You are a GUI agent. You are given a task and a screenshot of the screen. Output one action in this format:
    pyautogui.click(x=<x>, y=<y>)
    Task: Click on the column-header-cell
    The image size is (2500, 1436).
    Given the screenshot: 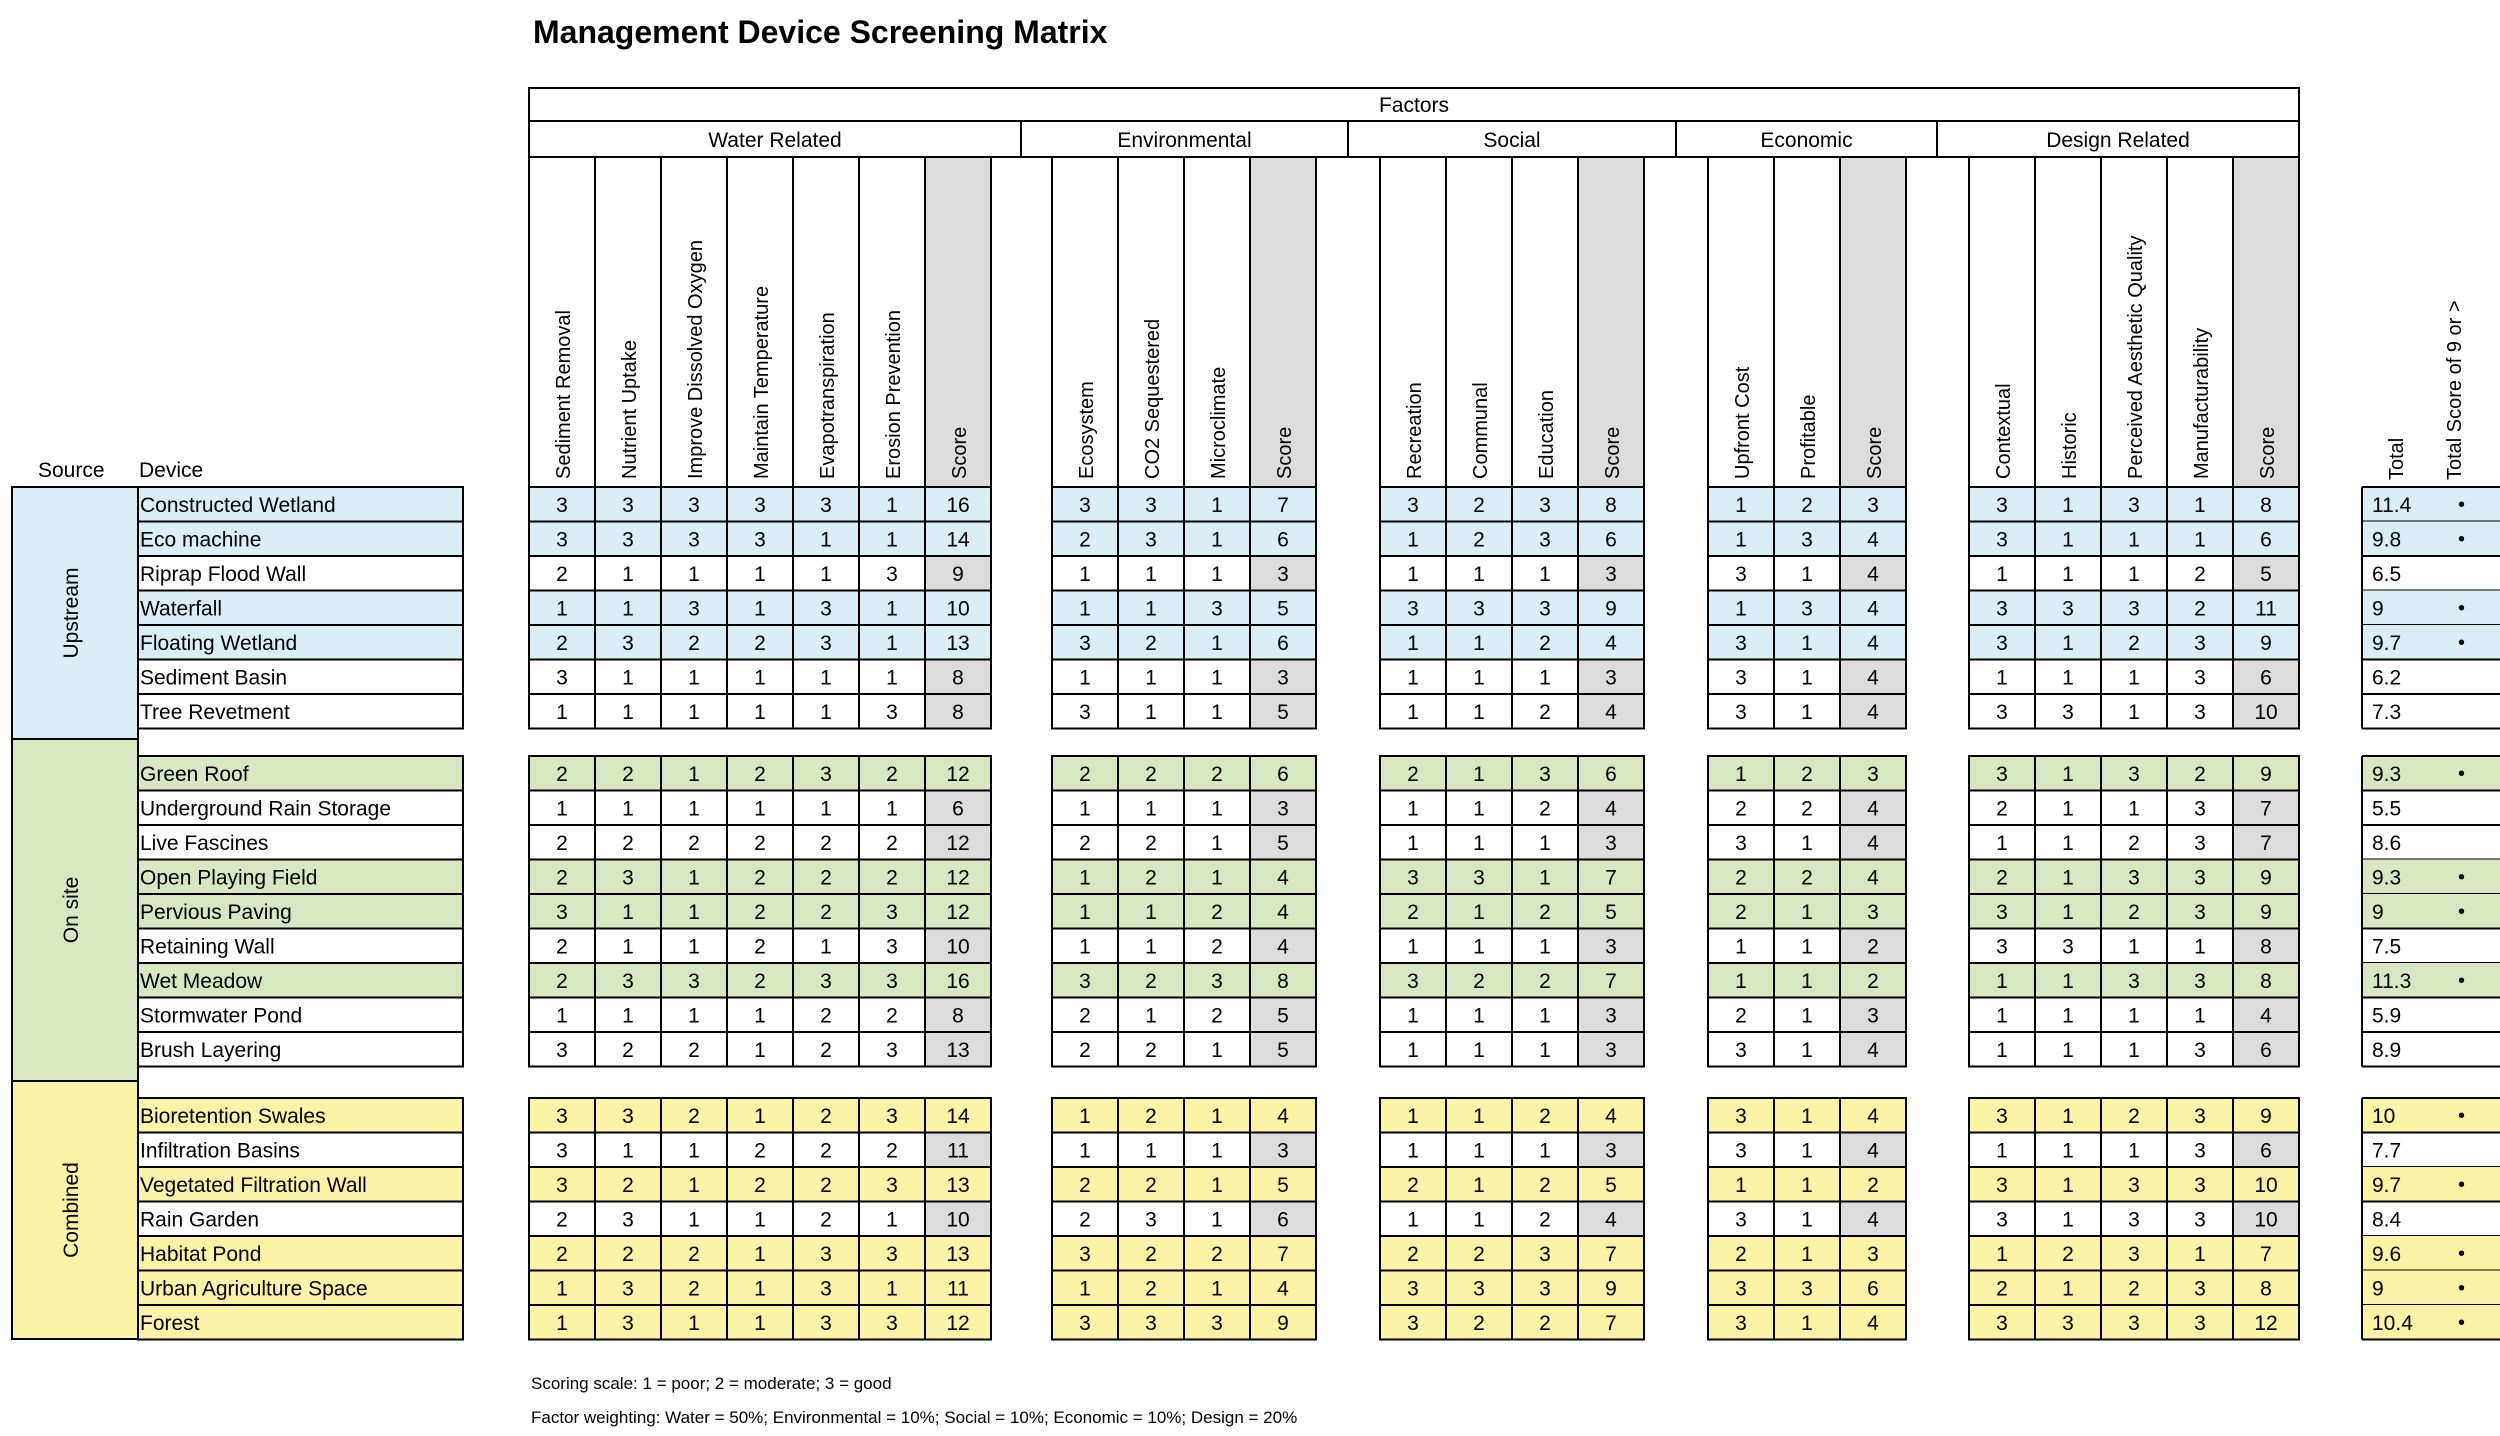 What is the action you would take?
    pyautogui.click(x=1807, y=322)
    